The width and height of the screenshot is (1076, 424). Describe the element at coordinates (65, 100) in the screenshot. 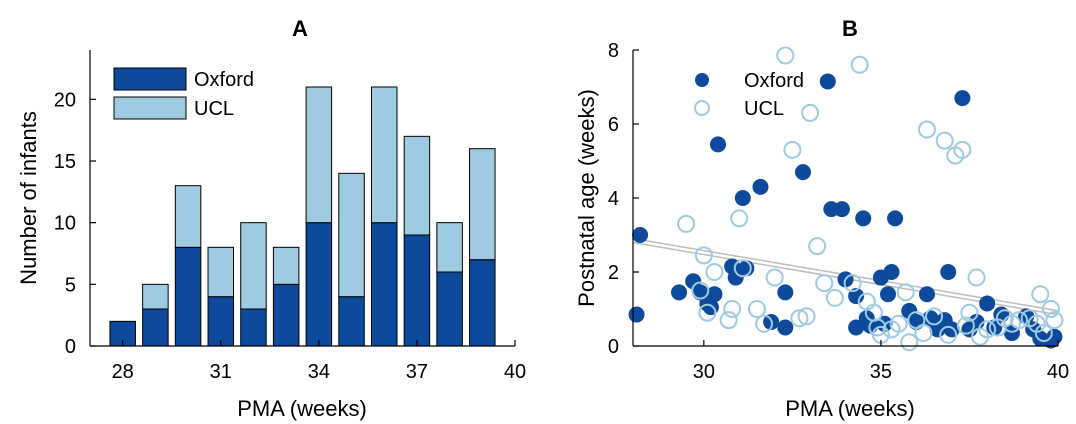

I see `chart-a-y-tick-label: 20` at that location.